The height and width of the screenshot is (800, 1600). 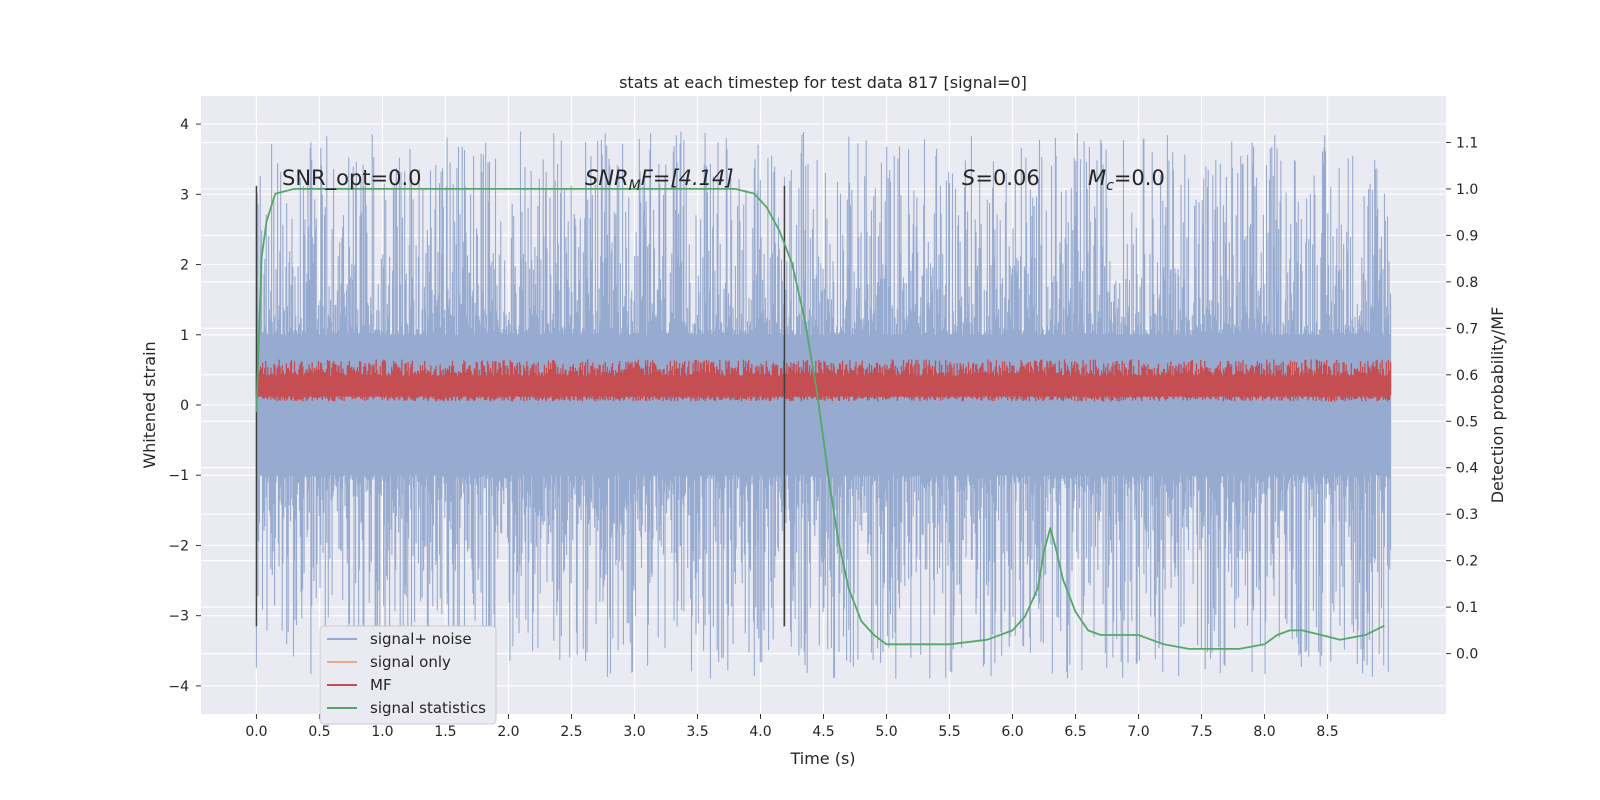 What do you see at coordinates (1467, 608) in the screenshot?
I see `y2-tick-label: 0.1` at bounding box center [1467, 608].